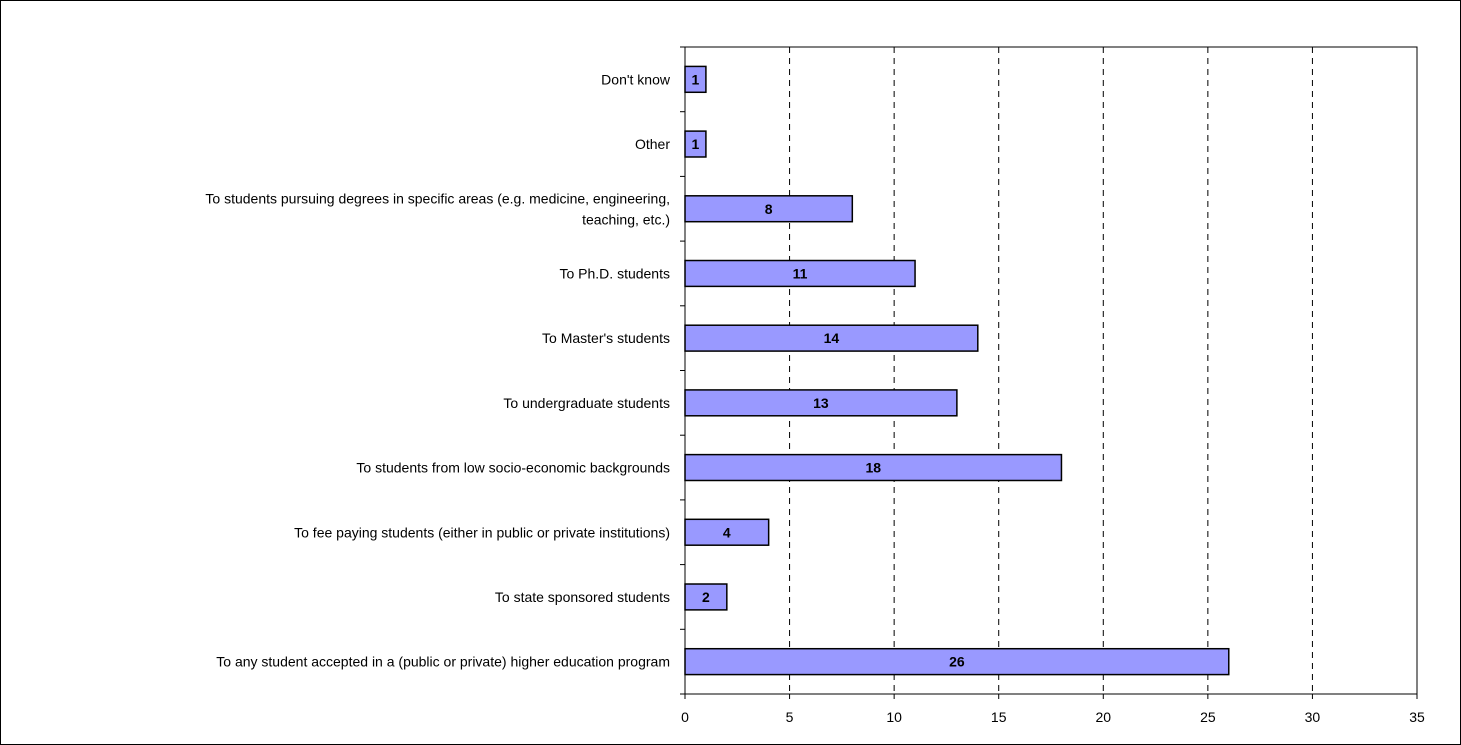  Describe the element at coordinates (1417, 717) in the screenshot. I see `x-tick-label: 35` at that location.